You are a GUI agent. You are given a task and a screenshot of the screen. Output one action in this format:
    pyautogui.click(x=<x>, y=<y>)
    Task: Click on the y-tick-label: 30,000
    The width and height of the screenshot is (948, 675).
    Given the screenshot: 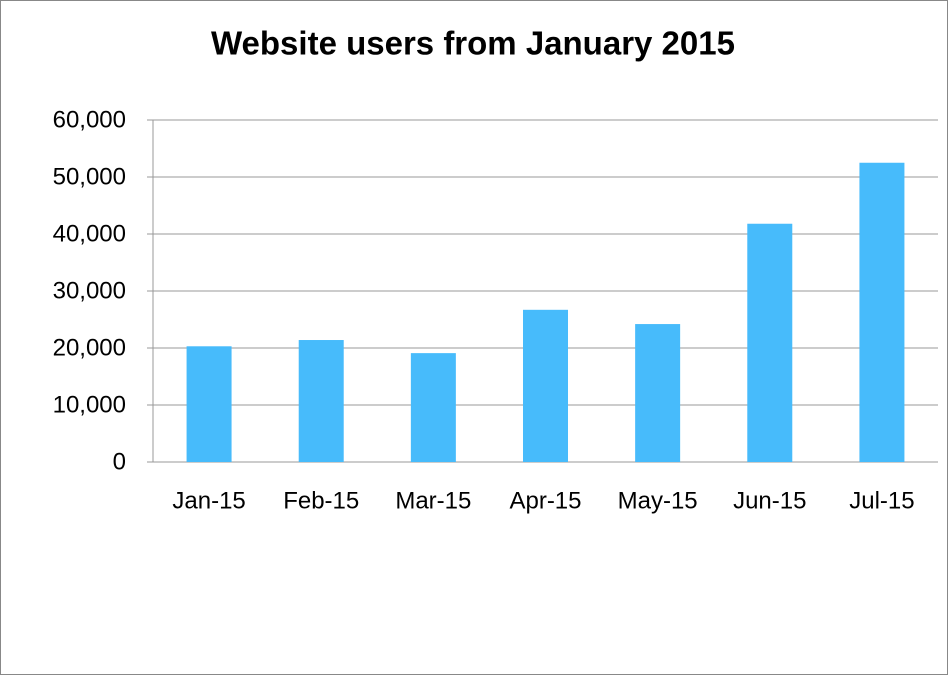 What is the action you would take?
    pyautogui.click(x=89, y=290)
    